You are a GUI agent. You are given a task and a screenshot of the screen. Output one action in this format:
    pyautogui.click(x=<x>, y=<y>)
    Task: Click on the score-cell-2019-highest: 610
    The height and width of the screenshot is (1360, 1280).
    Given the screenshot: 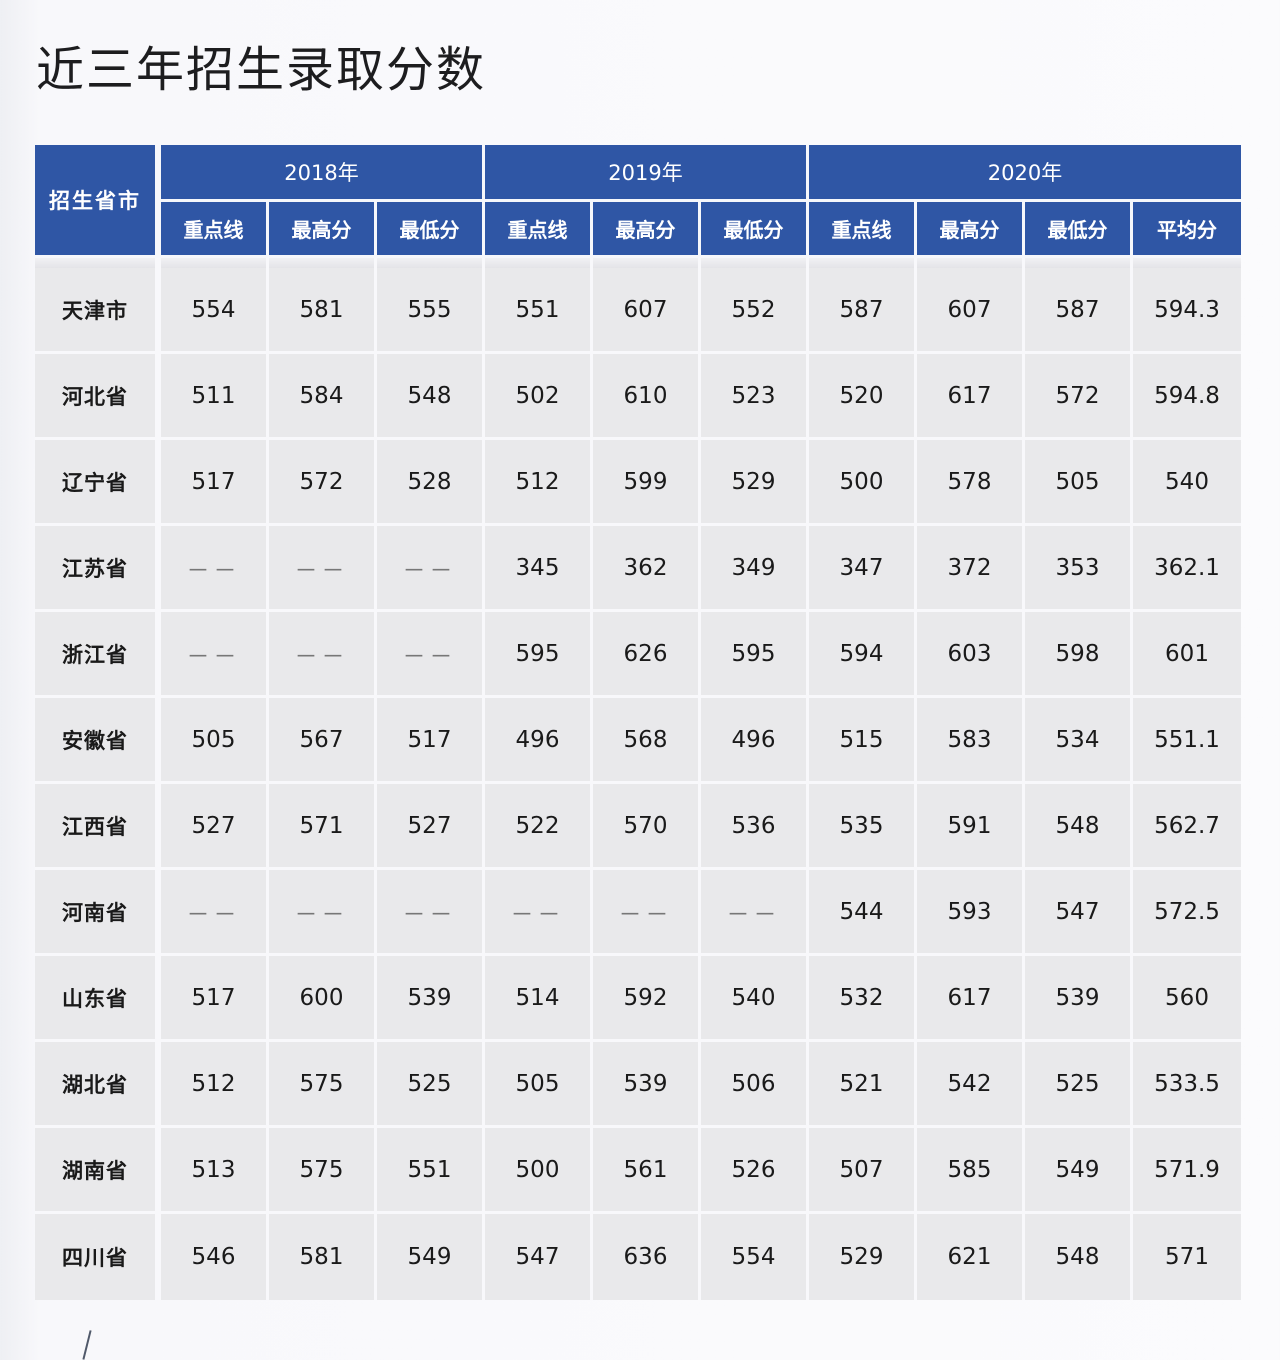 What is the action you would take?
    pyautogui.click(x=647, y=397)
    